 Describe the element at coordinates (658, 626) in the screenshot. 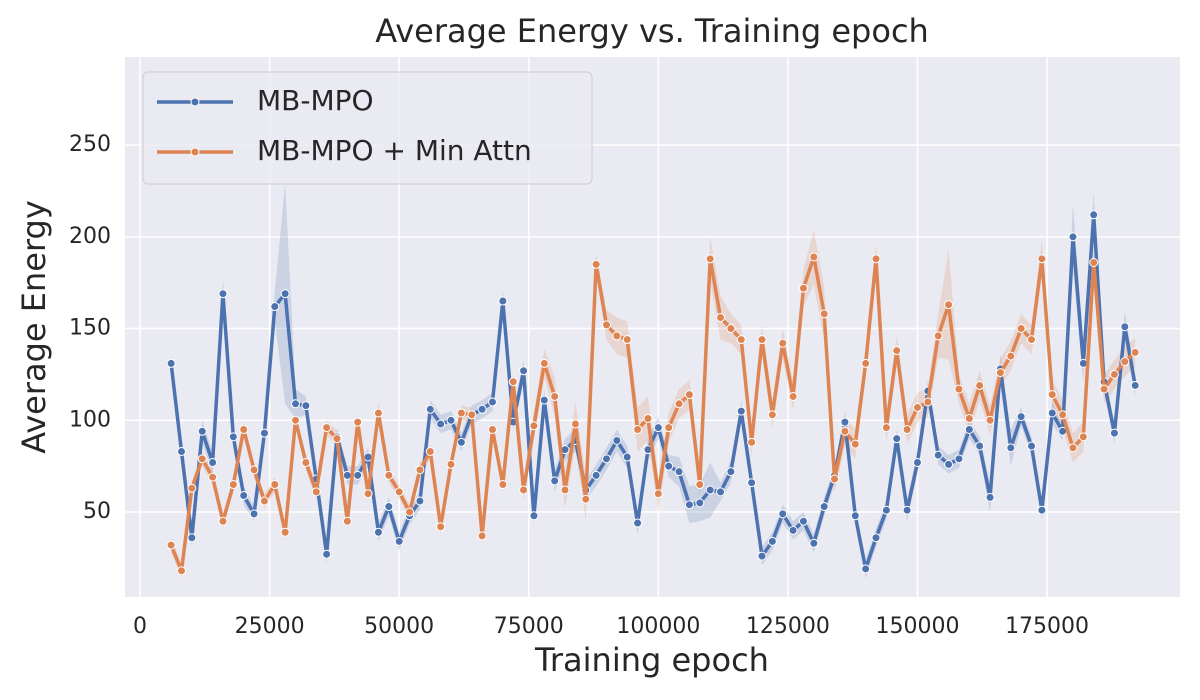

I see `x-tick-label: 100000` at that location.